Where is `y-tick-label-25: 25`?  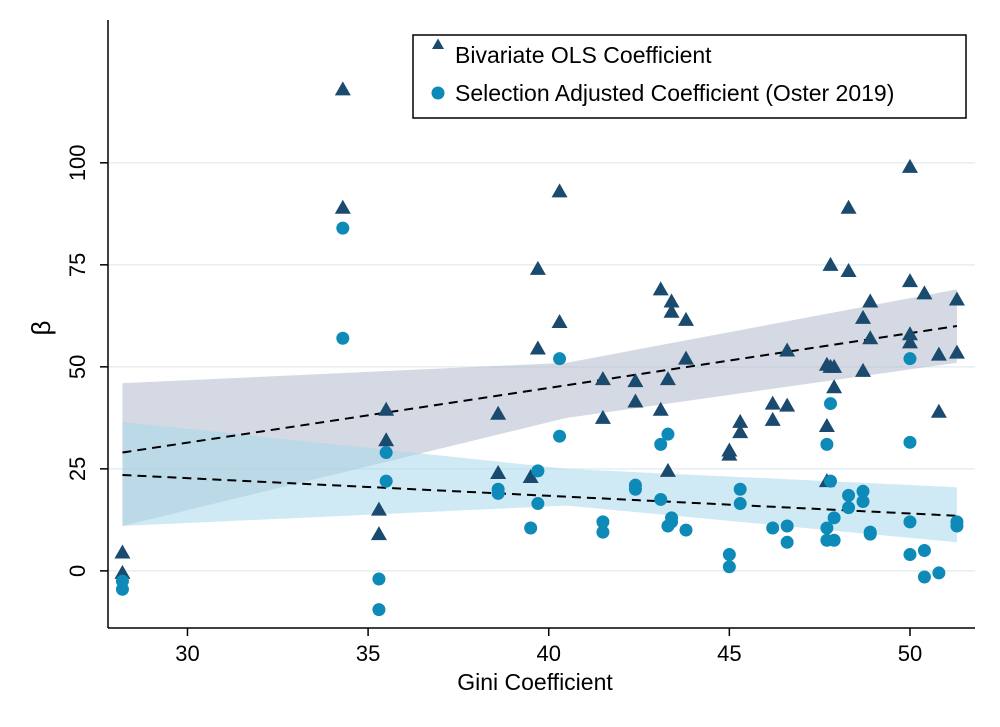
y-tick-label-25: 25 is located at coordinates (77, 469).